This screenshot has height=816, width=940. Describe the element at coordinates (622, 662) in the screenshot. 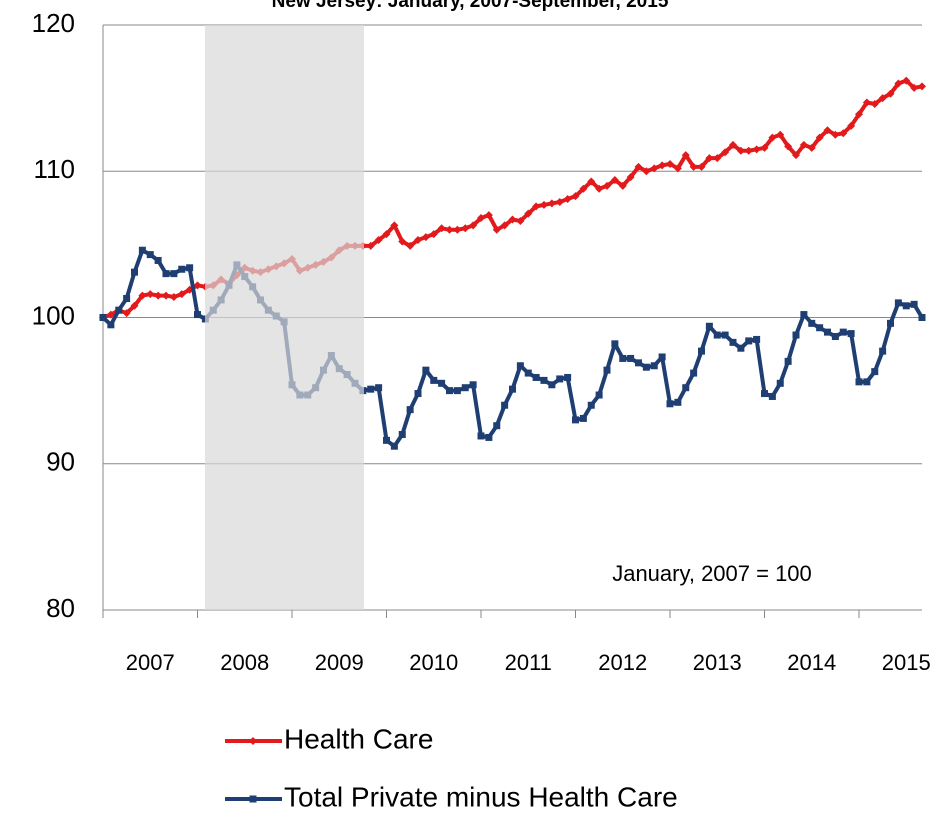

I see `x-tick-label: 2012` at that location.